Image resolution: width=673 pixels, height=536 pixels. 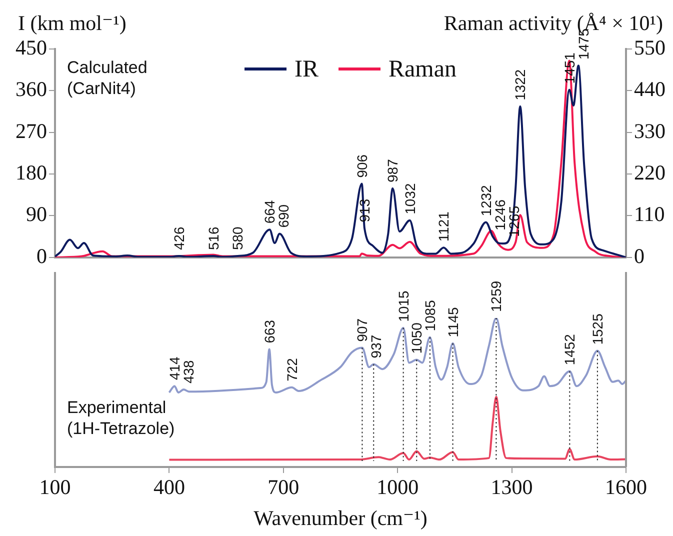 What do you see at coordinates (31, 172) in the screenshot?
I see `y-tick-label: 180` at bounding box center [31, 172].